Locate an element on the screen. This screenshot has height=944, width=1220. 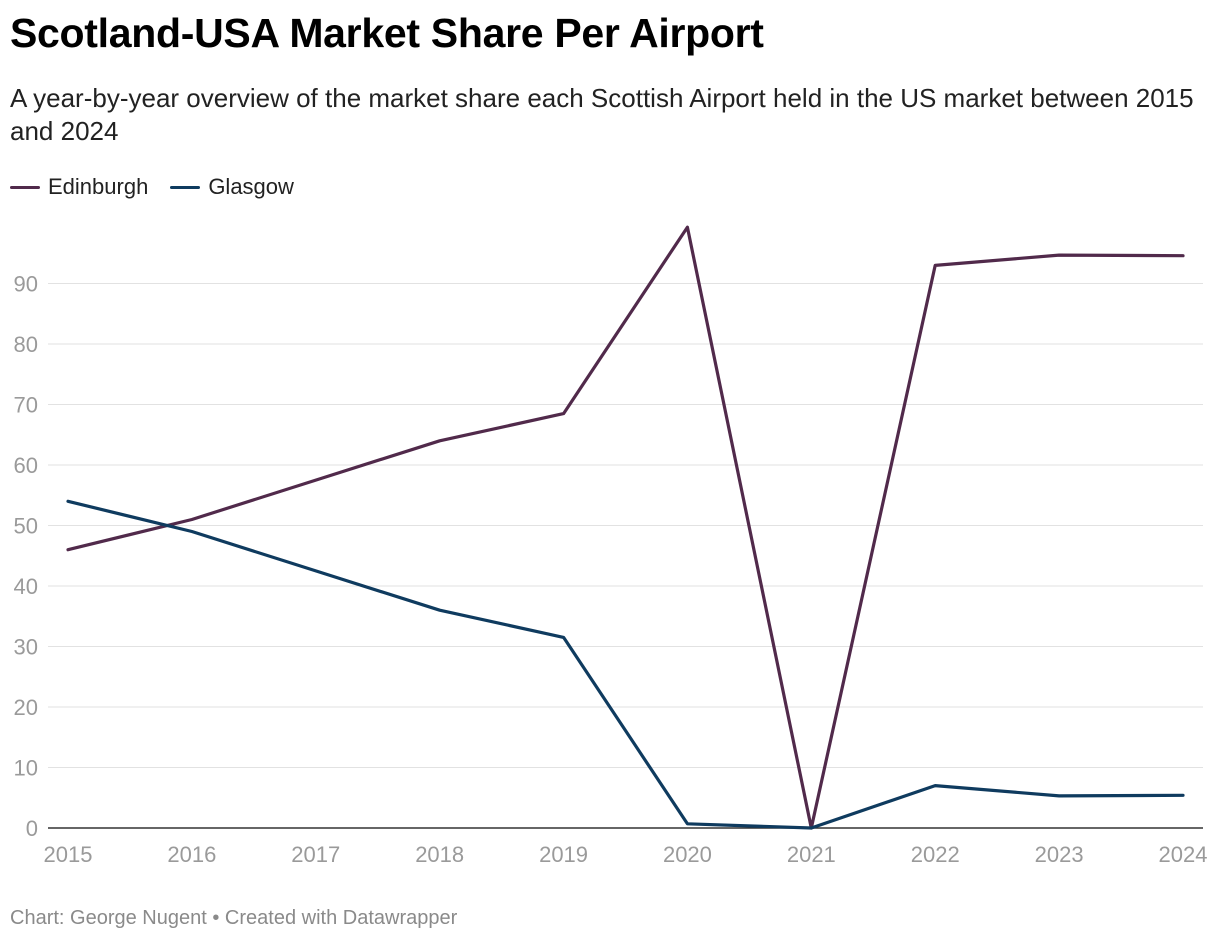
legend-label-edinburgh: Edinburgh is located at coordinates (98, 186).